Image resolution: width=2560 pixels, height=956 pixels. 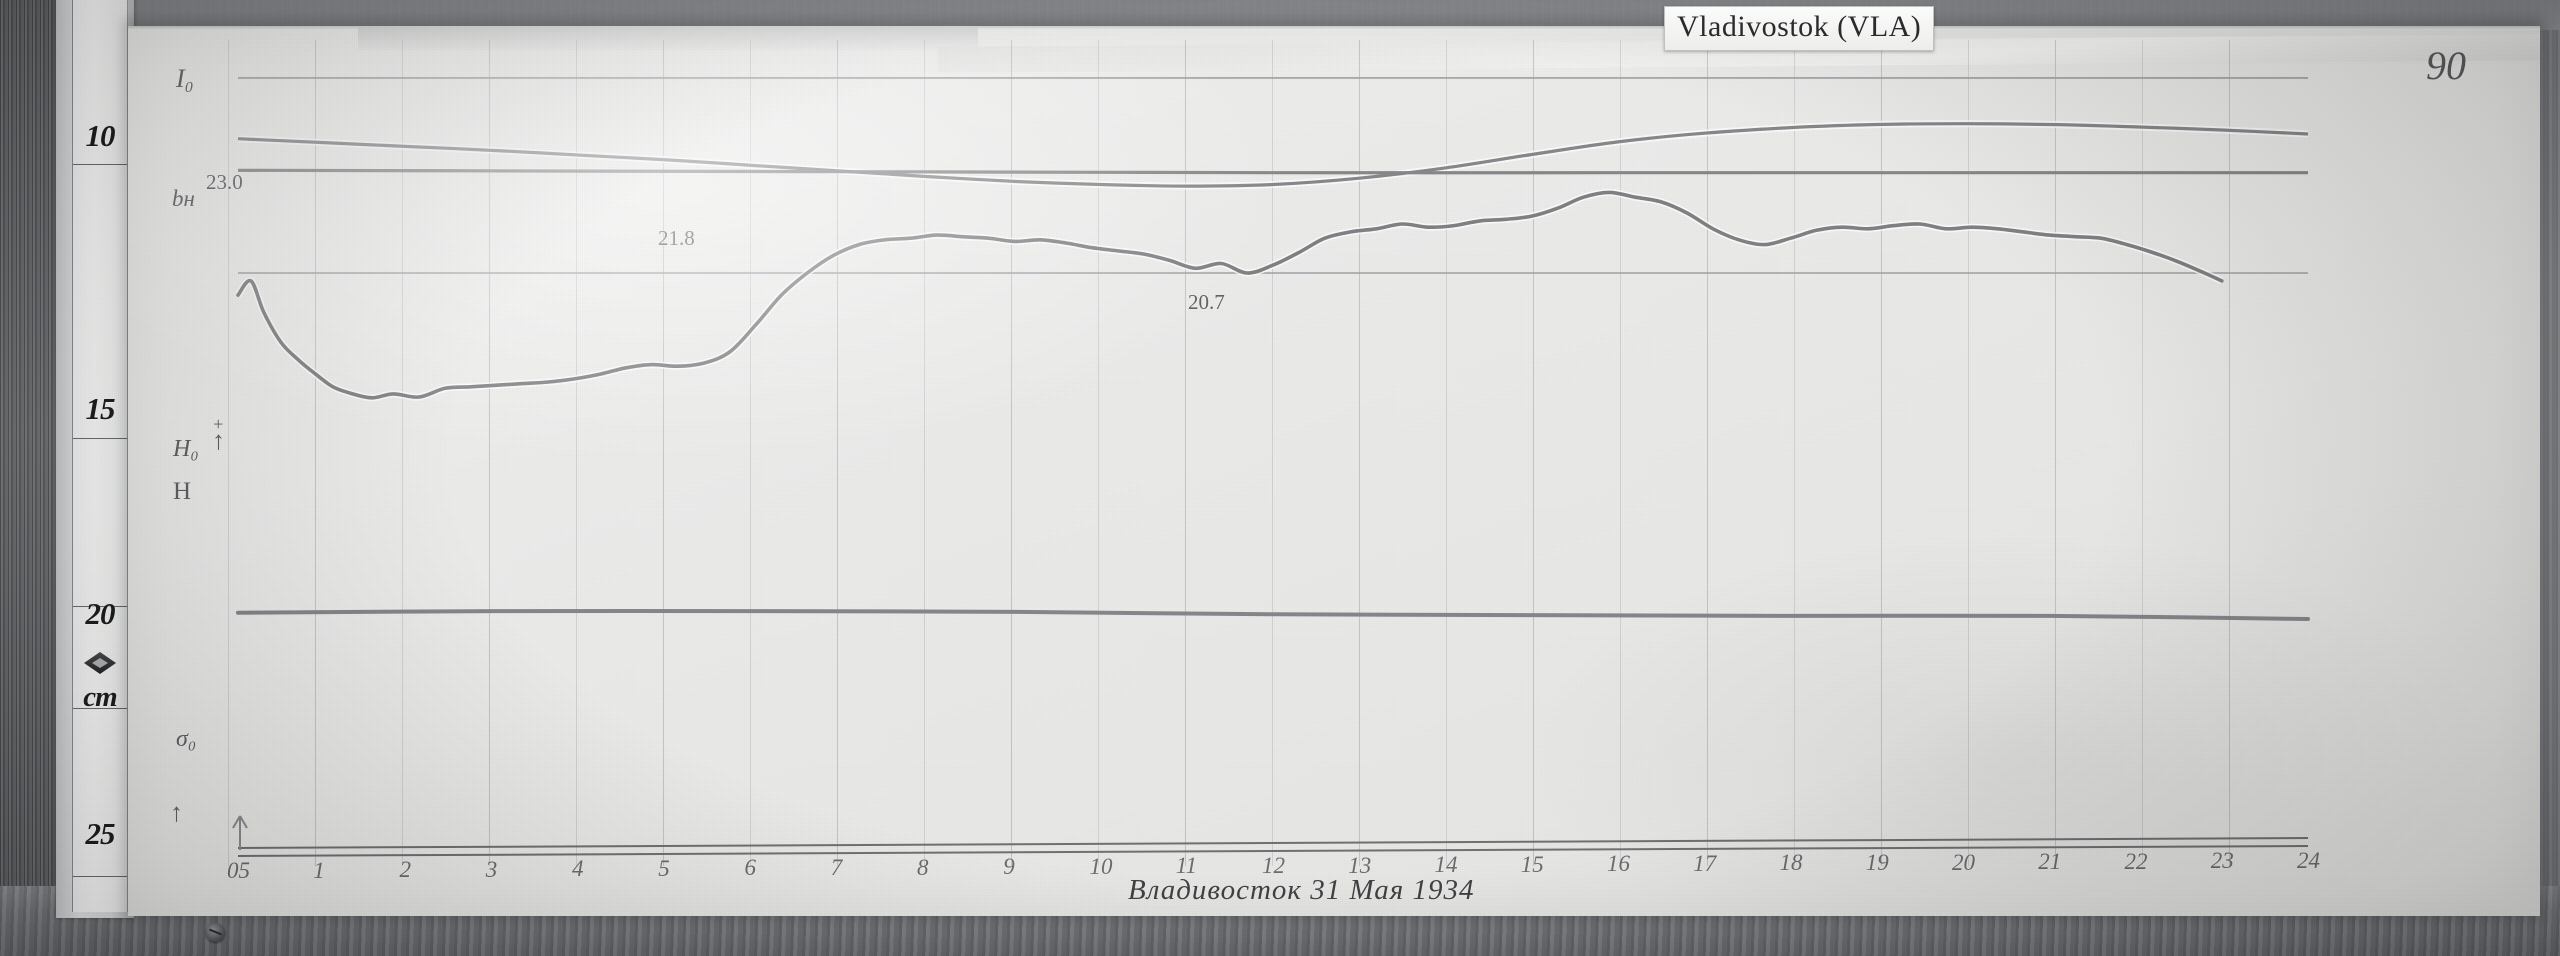 I want to click on hour-tick-label-4: 4, so click(x=578, y=869).